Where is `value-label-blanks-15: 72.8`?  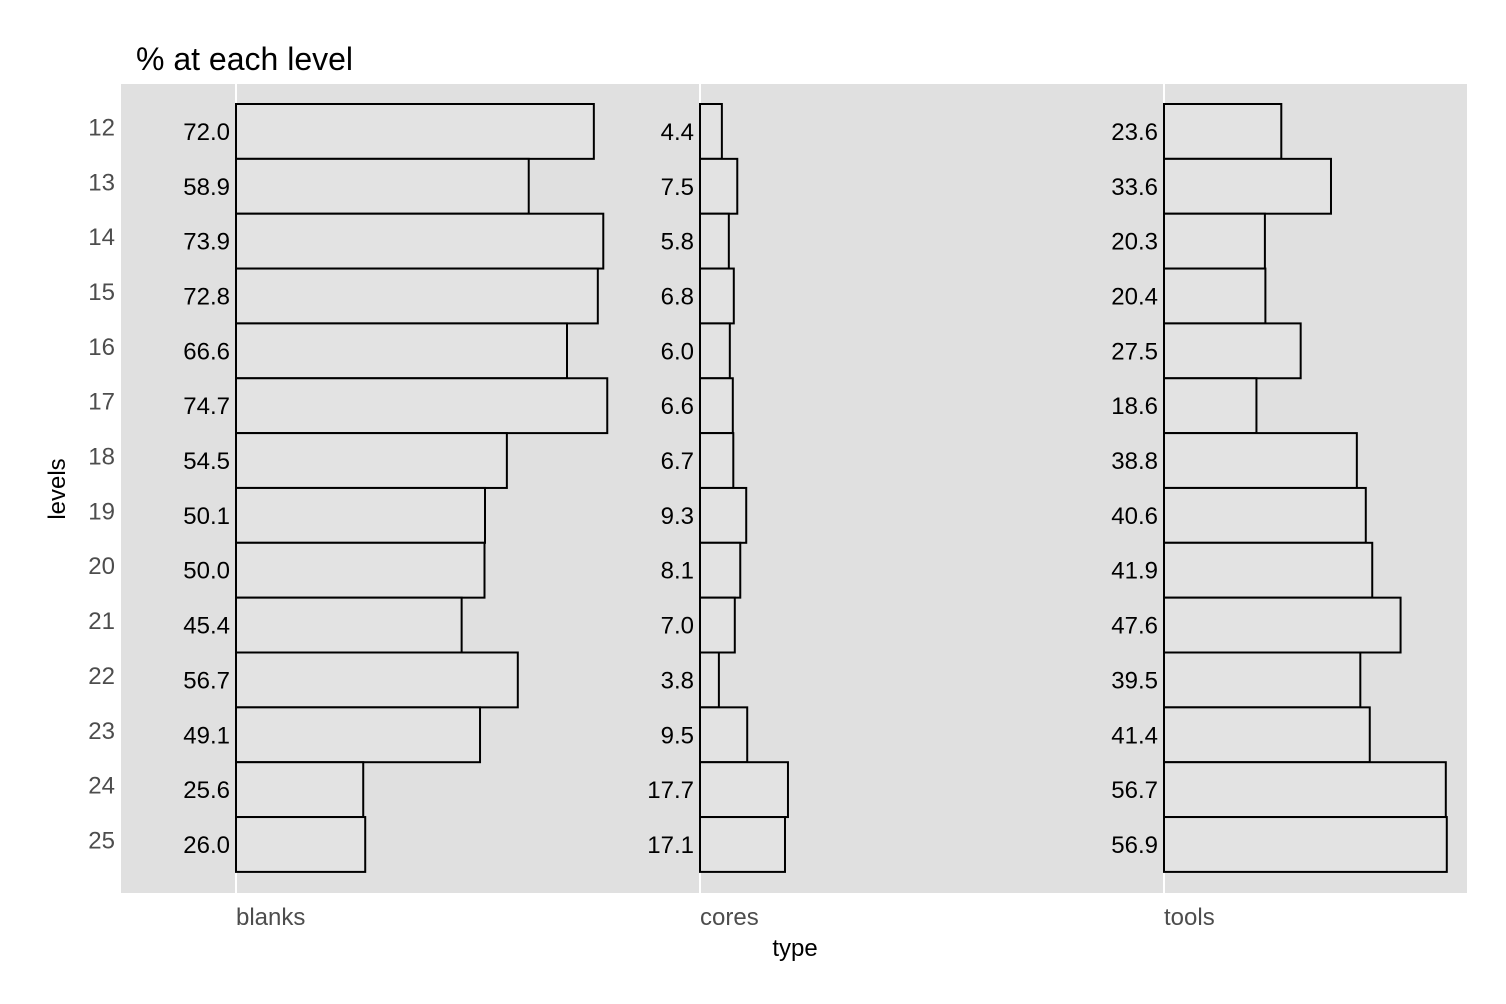
value-label-blanks-15: 72.8 is located at coordinates (206, 296).